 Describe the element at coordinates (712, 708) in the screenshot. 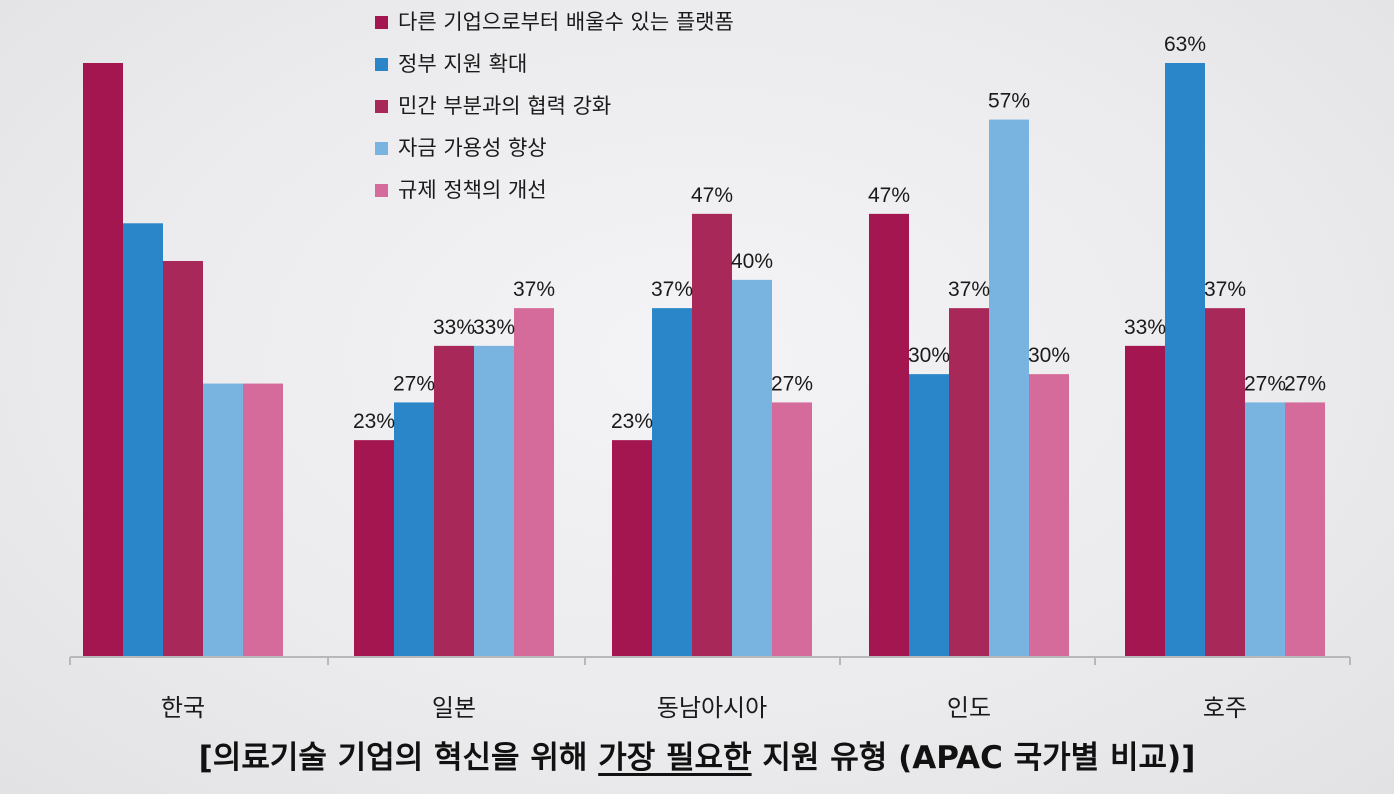

I see `category-label-3: 동남아시아` at that location.